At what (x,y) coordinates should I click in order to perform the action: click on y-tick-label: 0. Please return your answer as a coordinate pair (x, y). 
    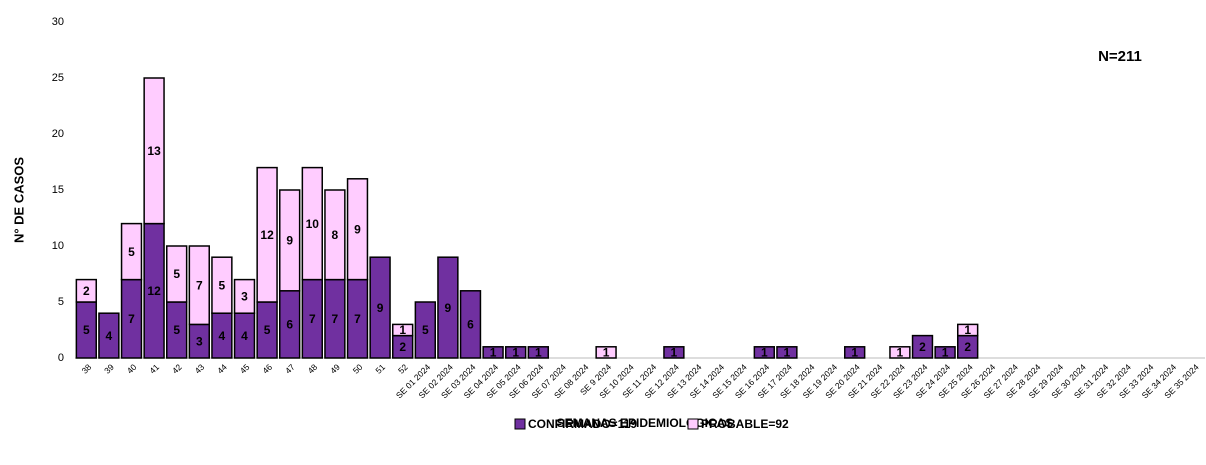
    Looking at the image, I should click on (61, 358).